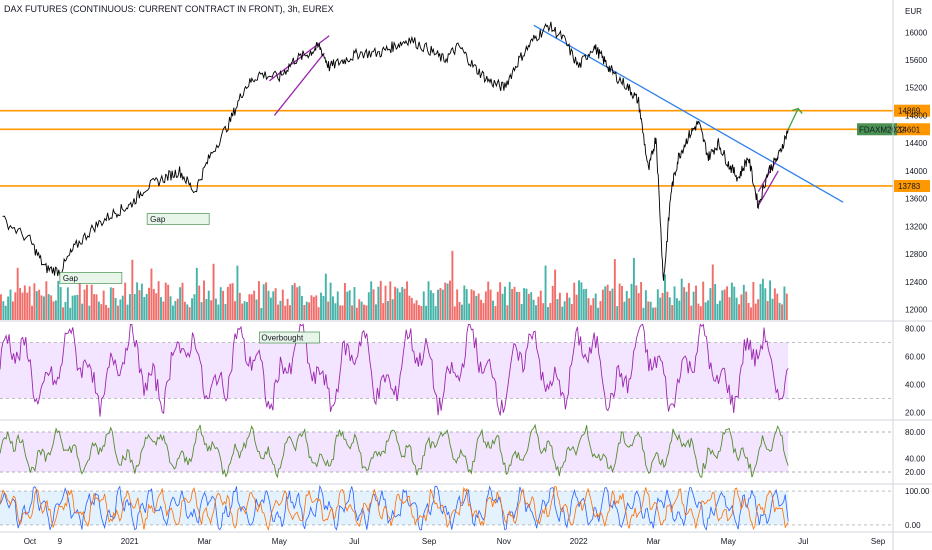 Image resolution: width=932 pixels, height=550 pixels. What do you see at coordinates (916, 143) in the screenshot?
I see `price-tick-label: 14400` at bounding box center [916, 143].